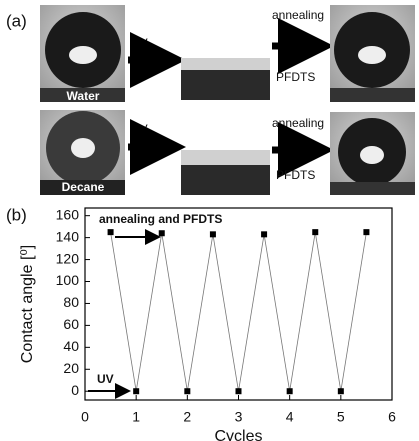 Image resolution: width=419 pixels, height=441 pixels. I want to click on y-tick-label: 120, so click(68, 258).